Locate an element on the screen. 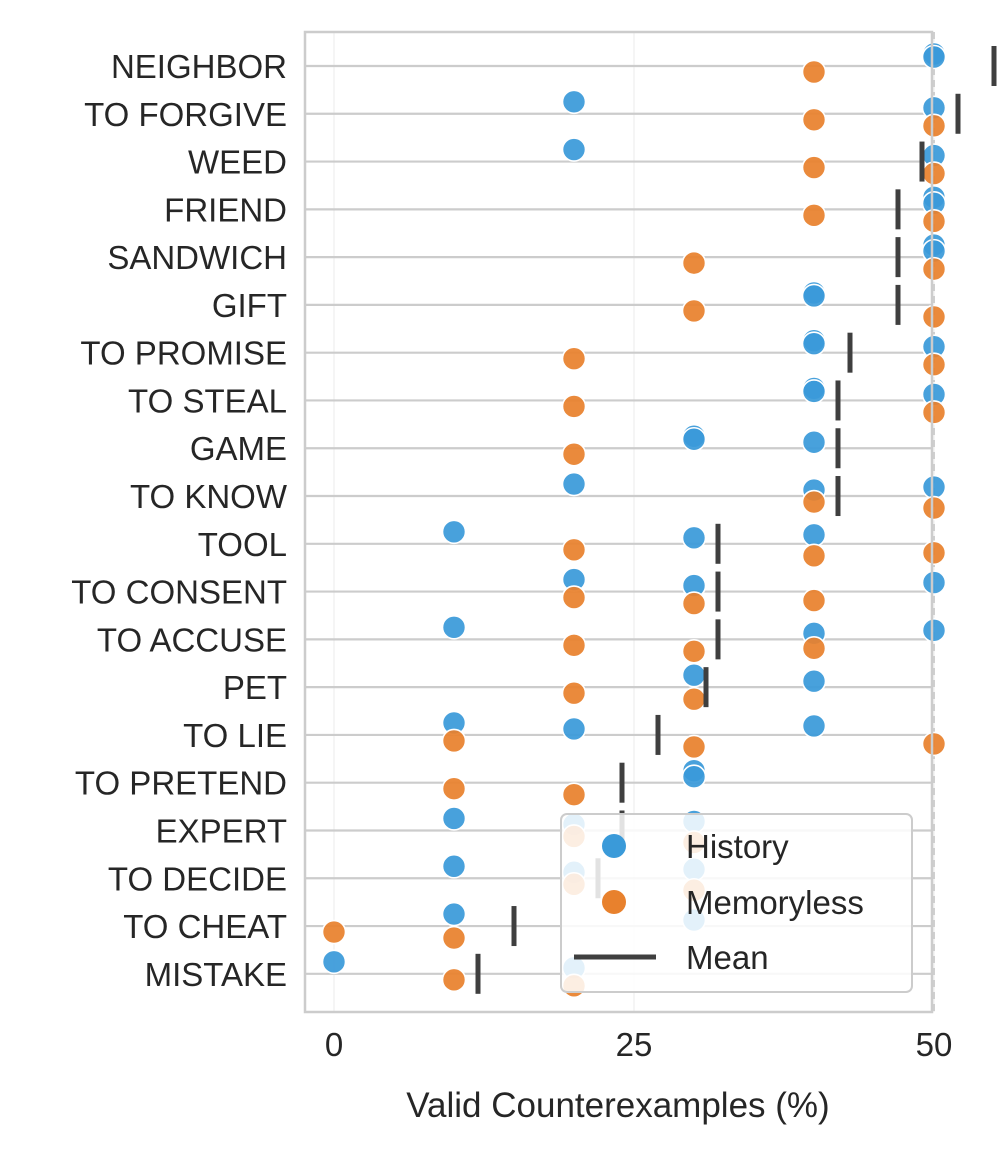  x-tick-label: 50 is located at coordinates (934, 1044).